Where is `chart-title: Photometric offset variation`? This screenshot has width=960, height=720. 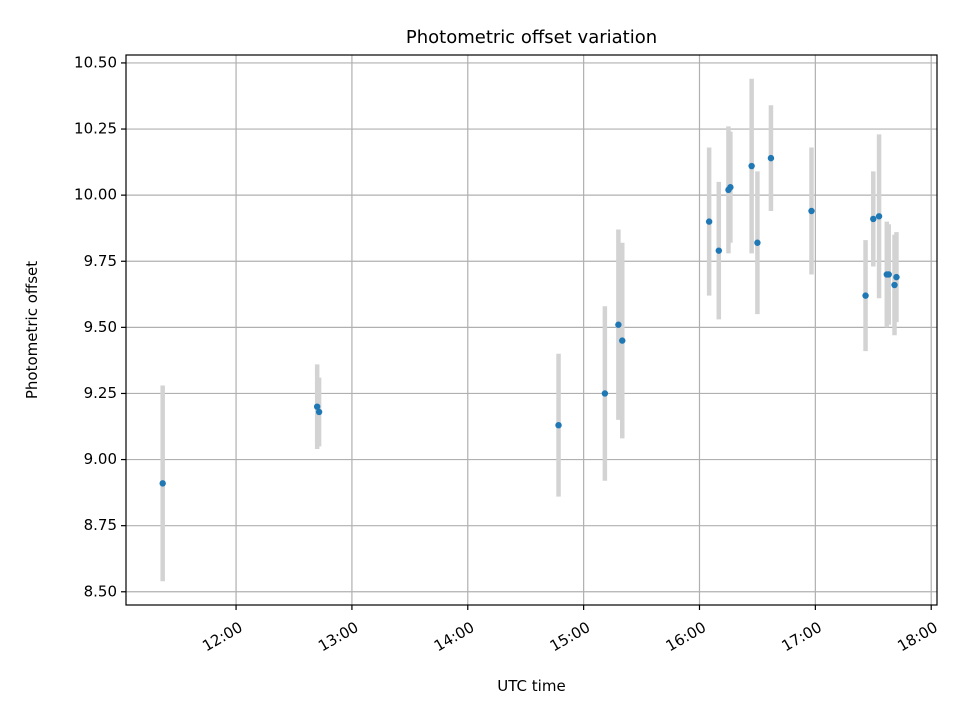
chart-title: Photometric offset variation is located at coordinates (531, 37).